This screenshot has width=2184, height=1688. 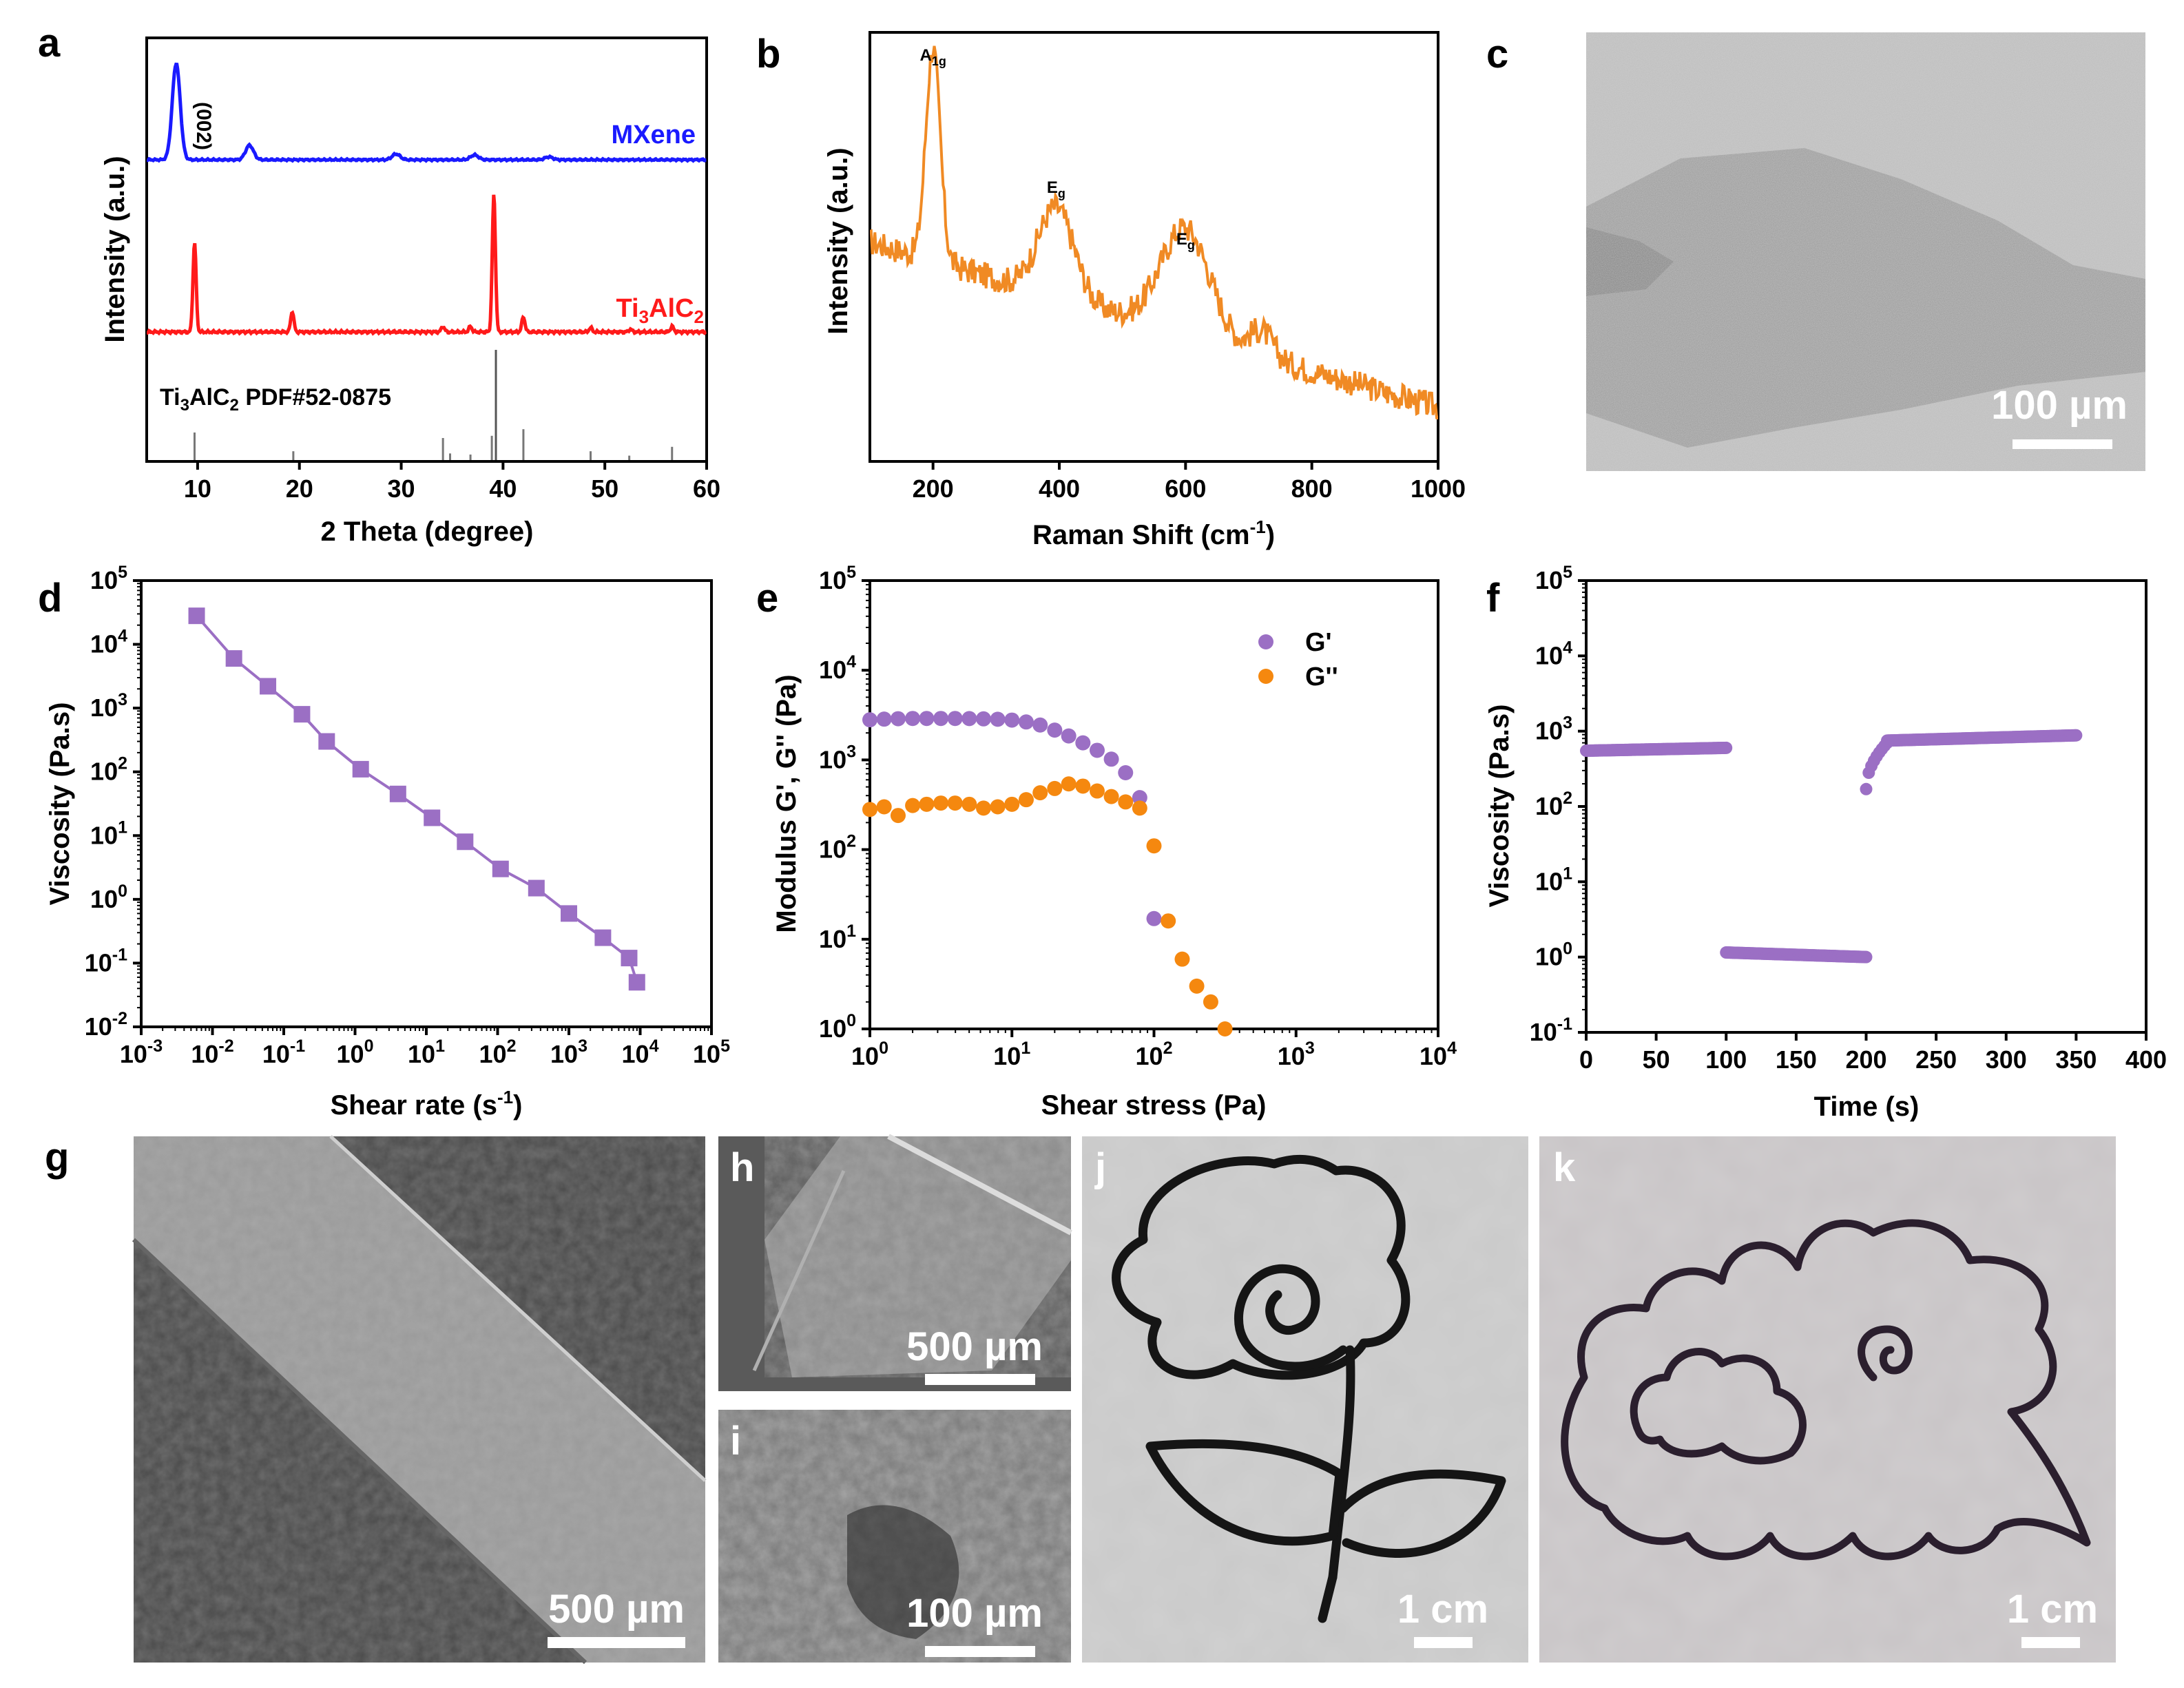 I want to click on y-tick-label-d: 10², so click(x=108, y=770).